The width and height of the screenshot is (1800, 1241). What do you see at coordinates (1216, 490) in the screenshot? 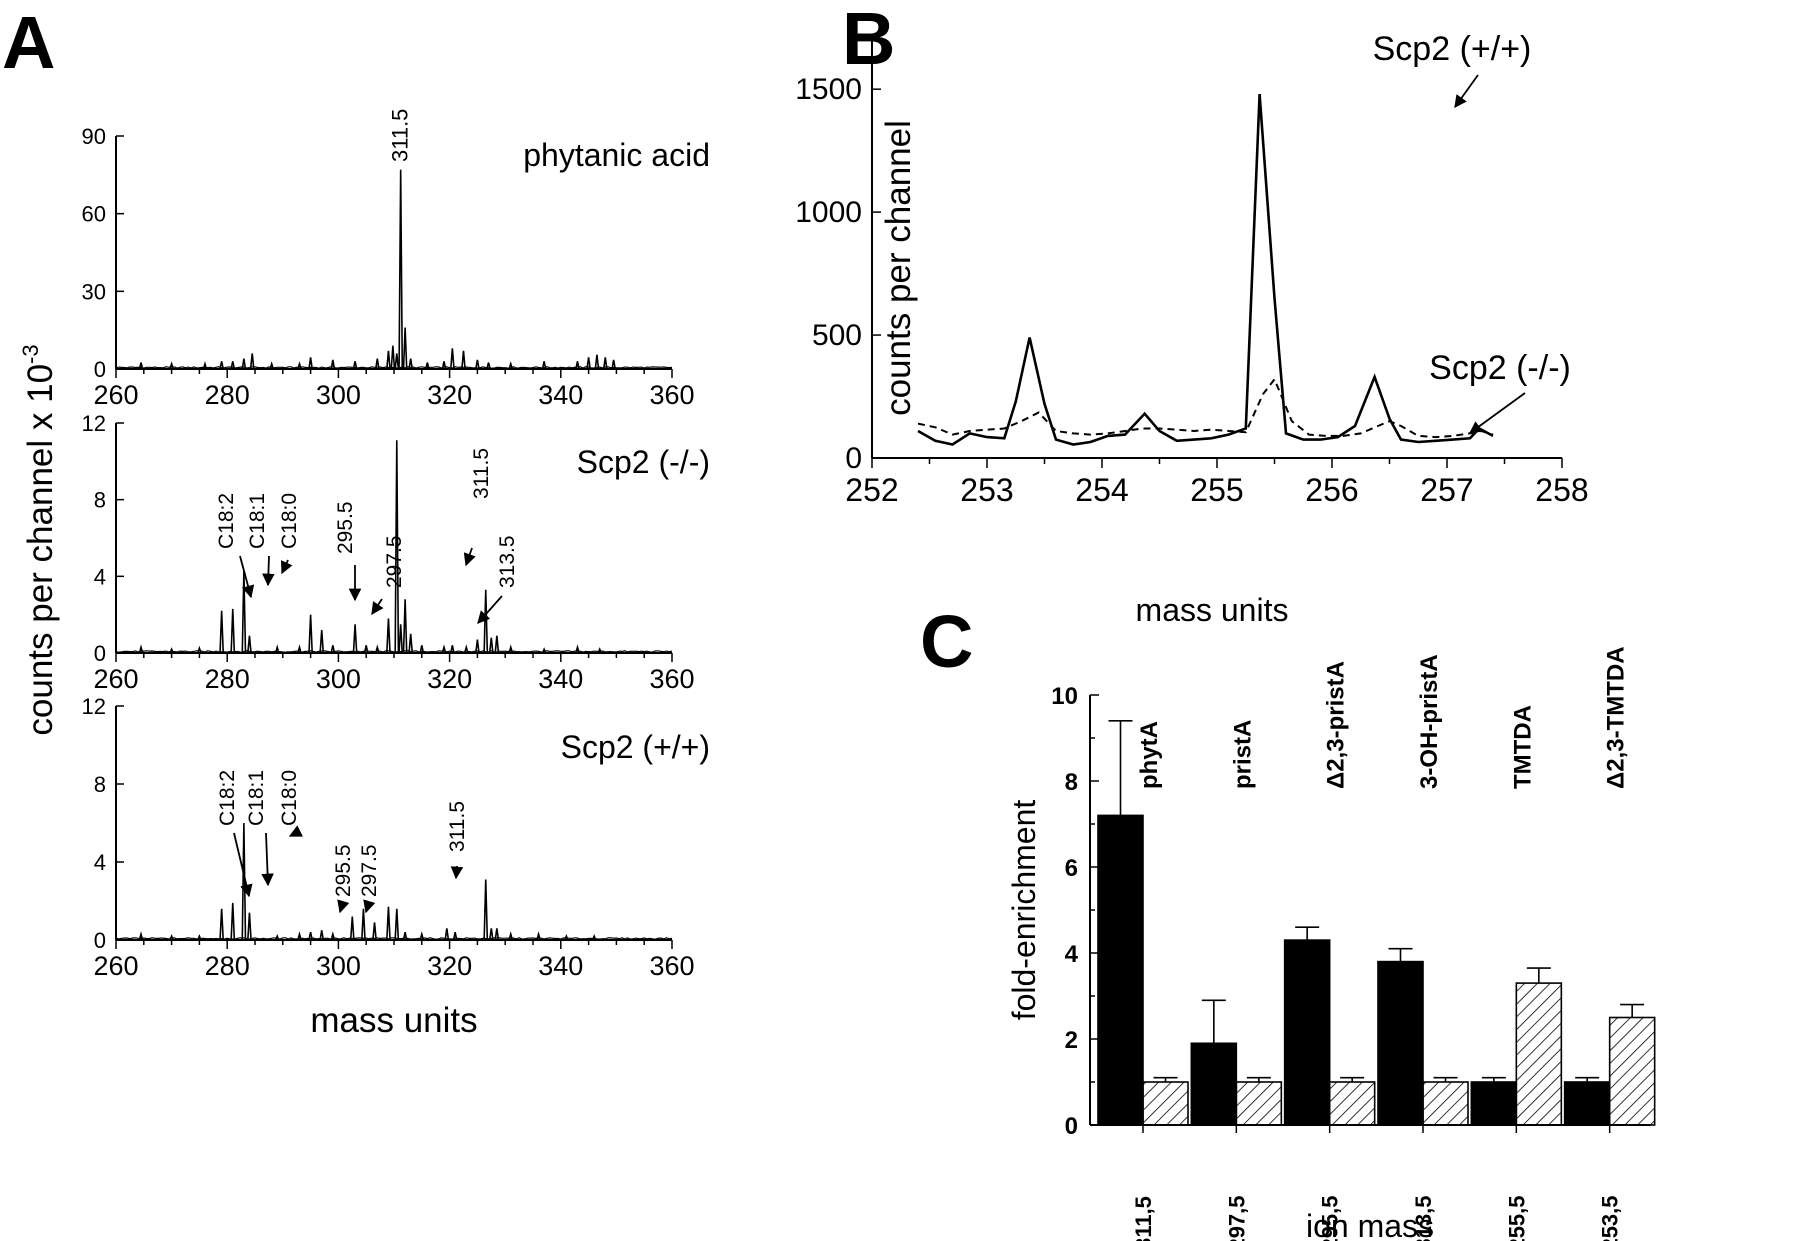
I see `panel-b-x-tick-label: 255` at bounding box center [1216, 490].